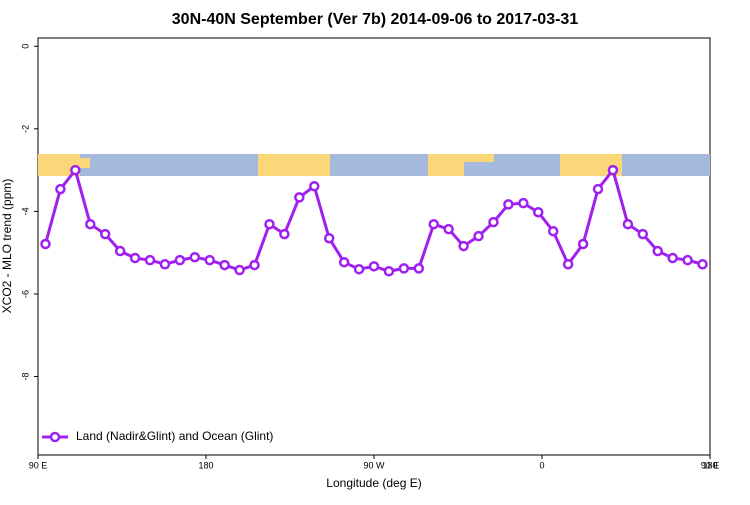 Image resolution: width=750 pixels, height=505 pixels. Describe the element at coordinates (25, 129) in the screenshot. I see `y-tick-label: -2` at that location.